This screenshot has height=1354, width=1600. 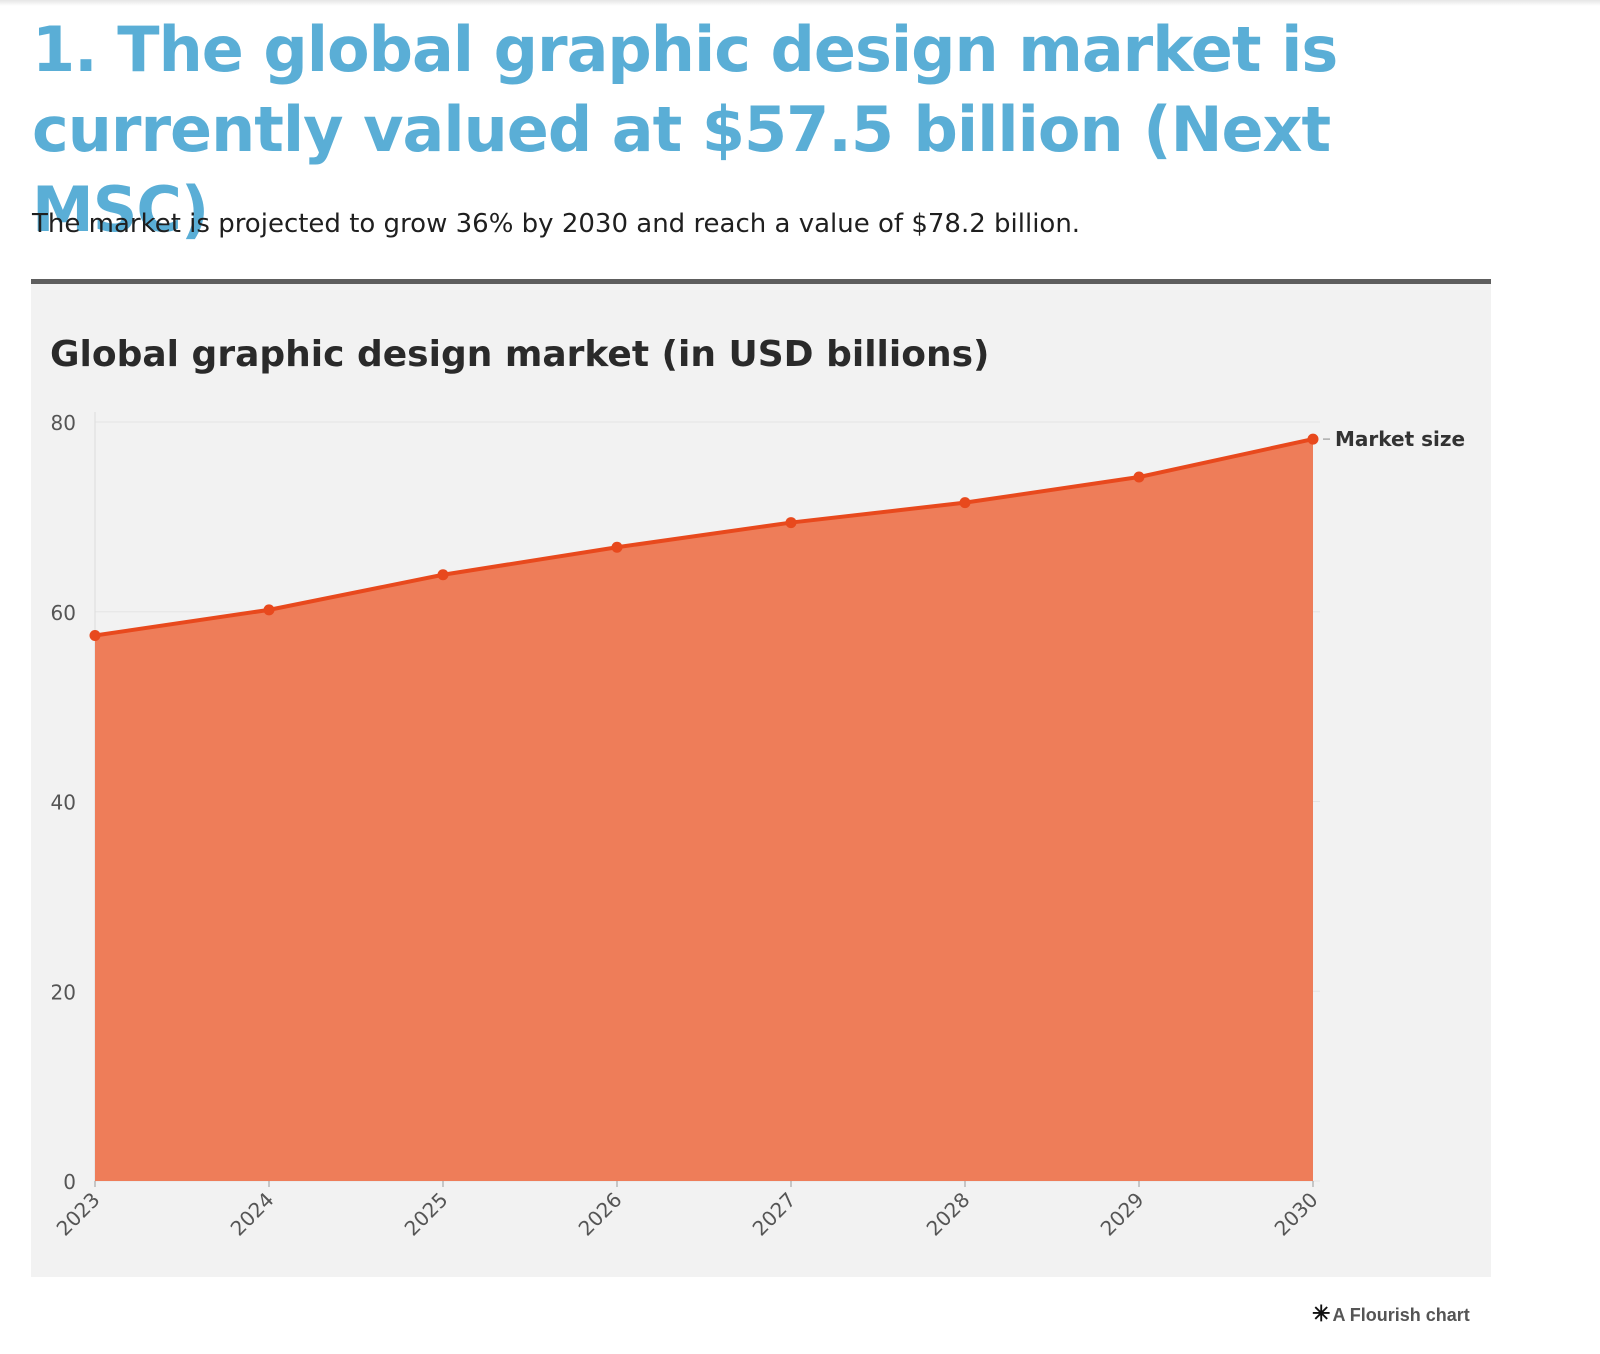 I want to click on x-tick-label-2026: 2026, so click(x=600, y=1214).